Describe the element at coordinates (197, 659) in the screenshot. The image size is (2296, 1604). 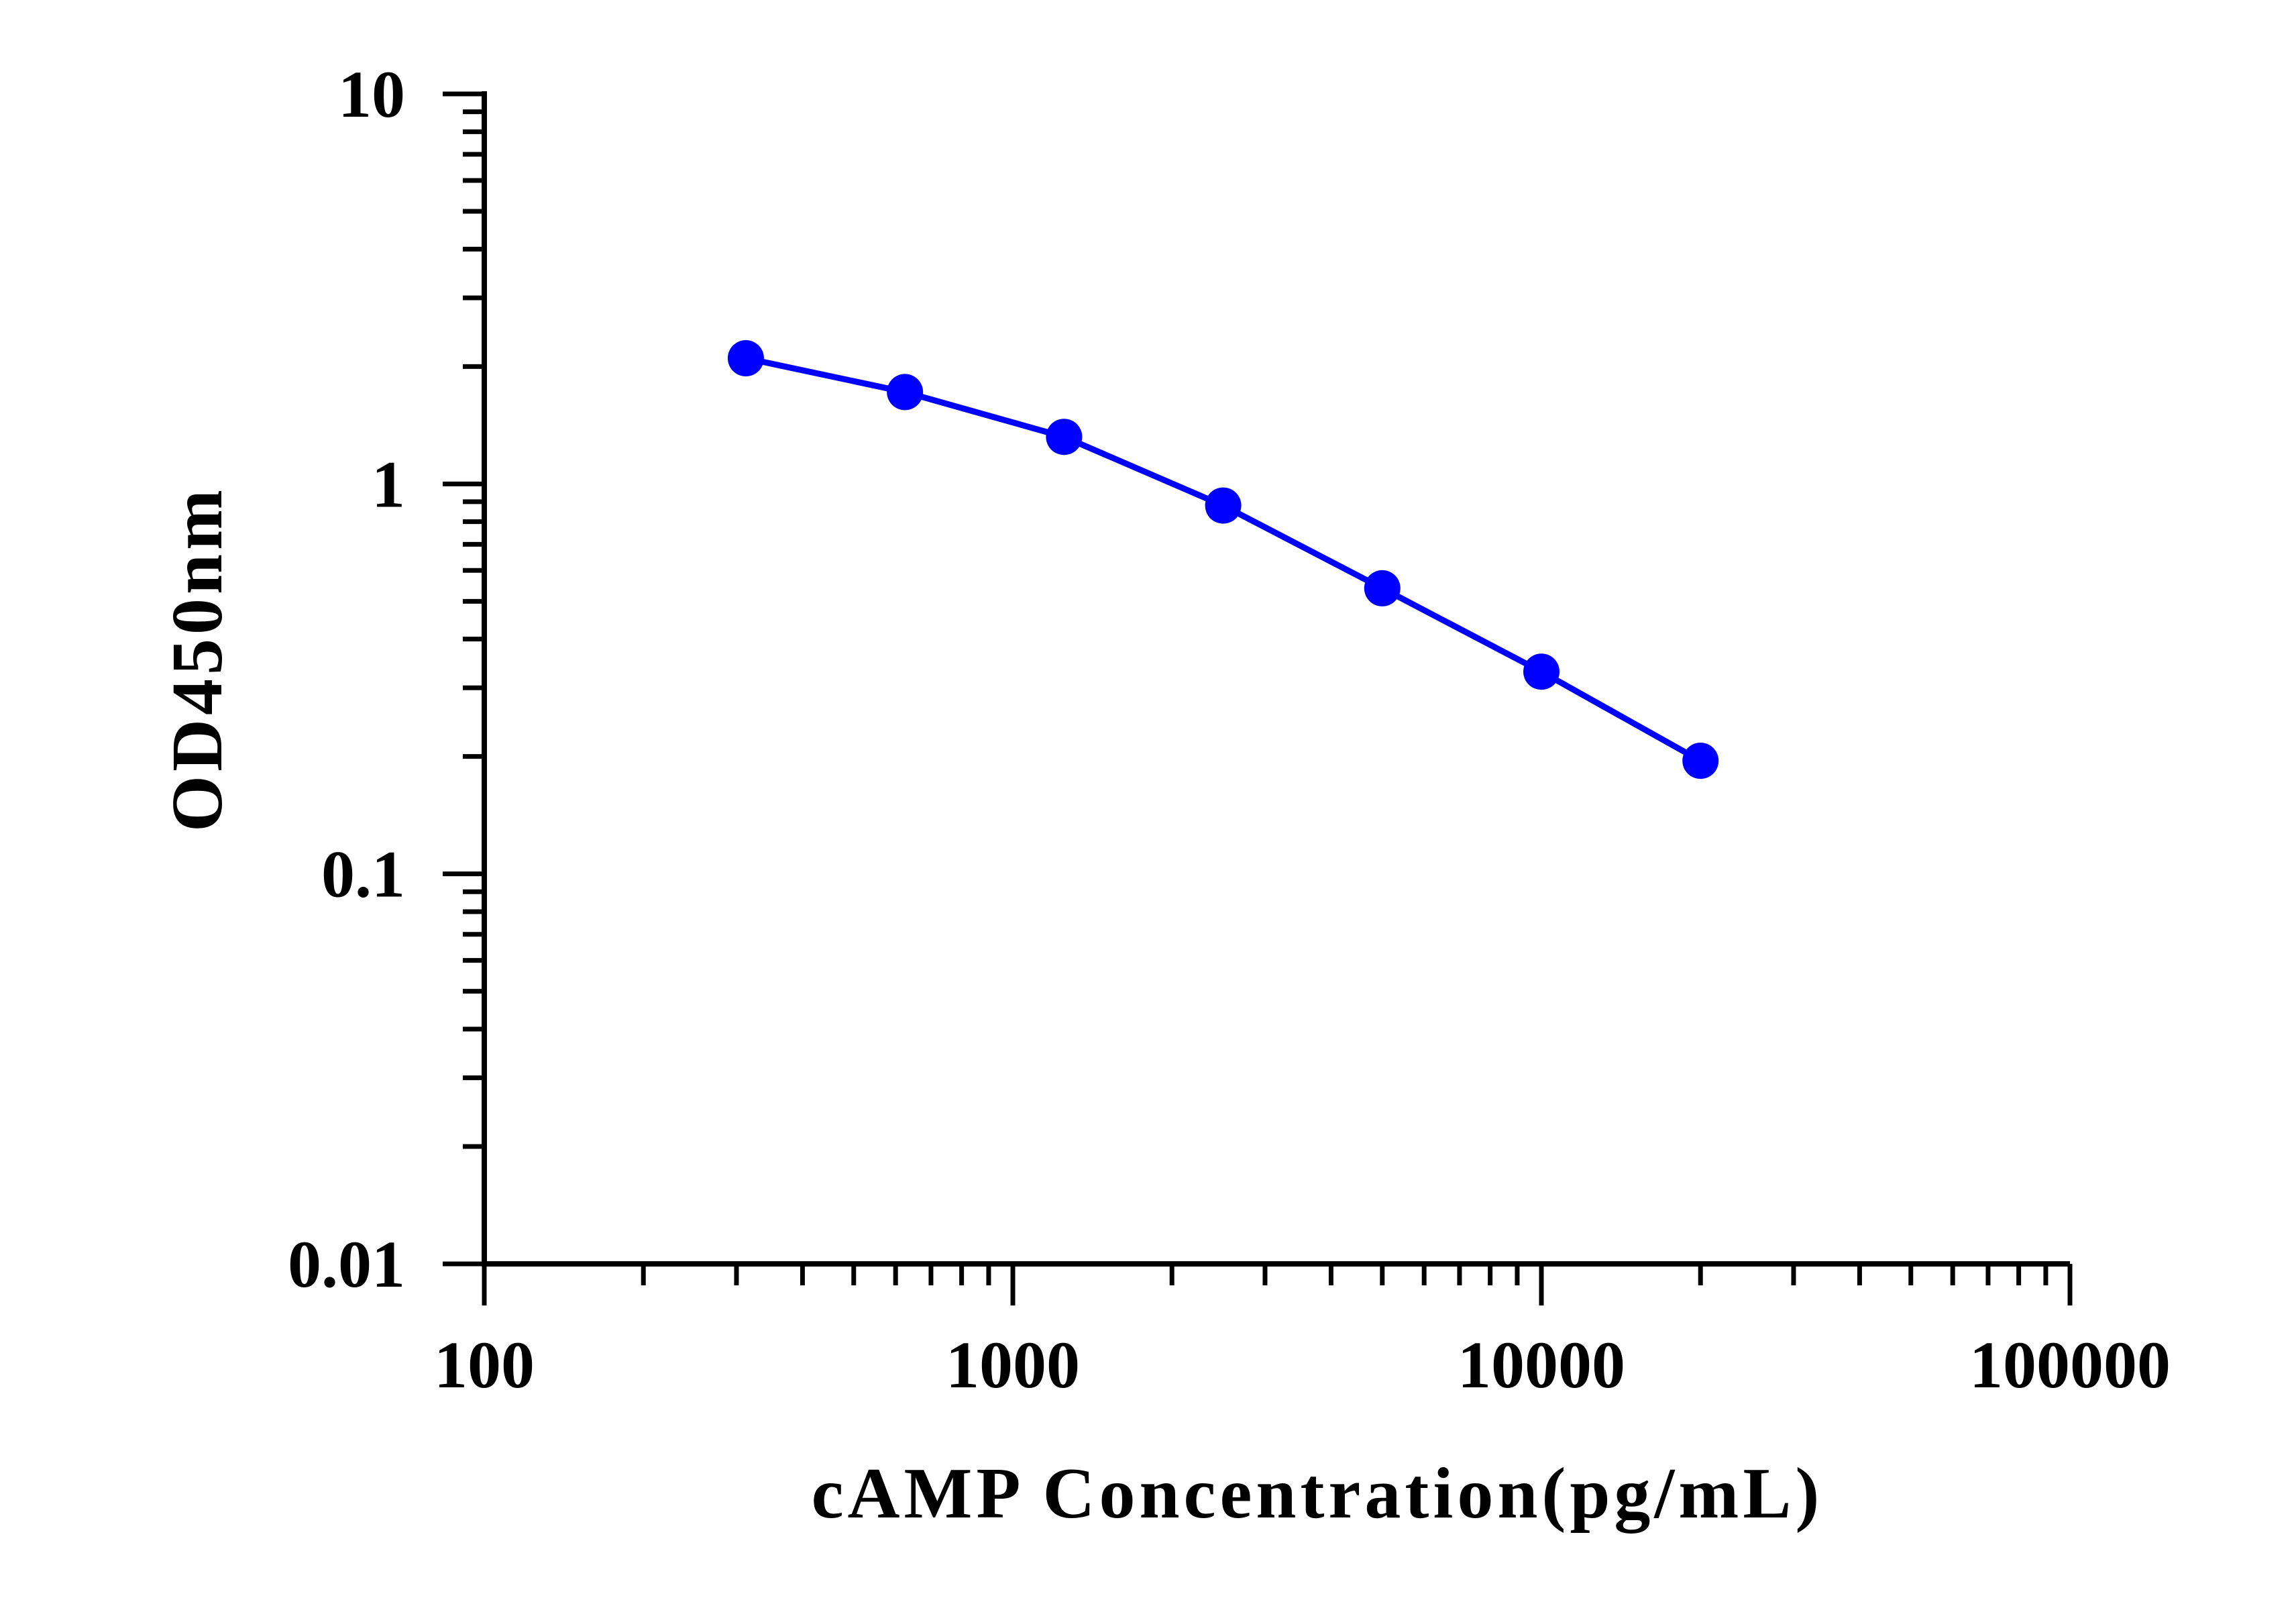
I see `y-axis-title: OD450nm` at that location.